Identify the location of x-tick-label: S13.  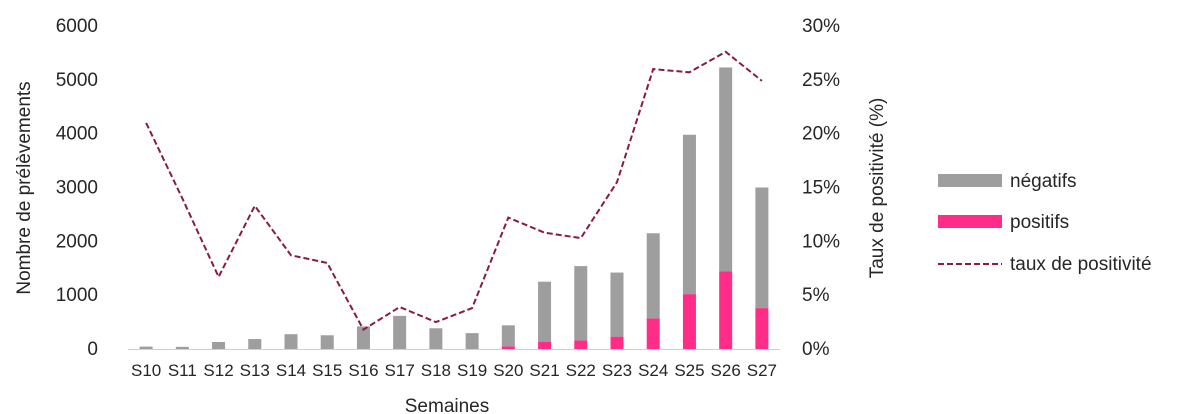
(255, 370).